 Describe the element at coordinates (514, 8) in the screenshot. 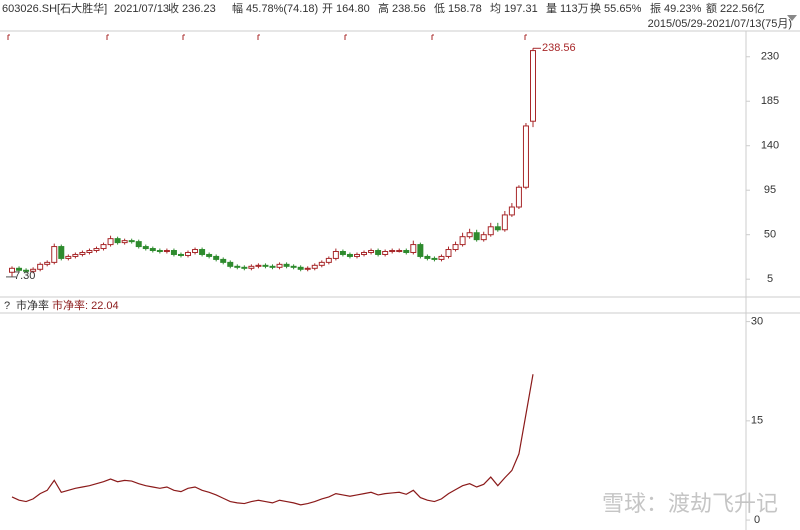

I see `header-item: 均 197.31` at that location.